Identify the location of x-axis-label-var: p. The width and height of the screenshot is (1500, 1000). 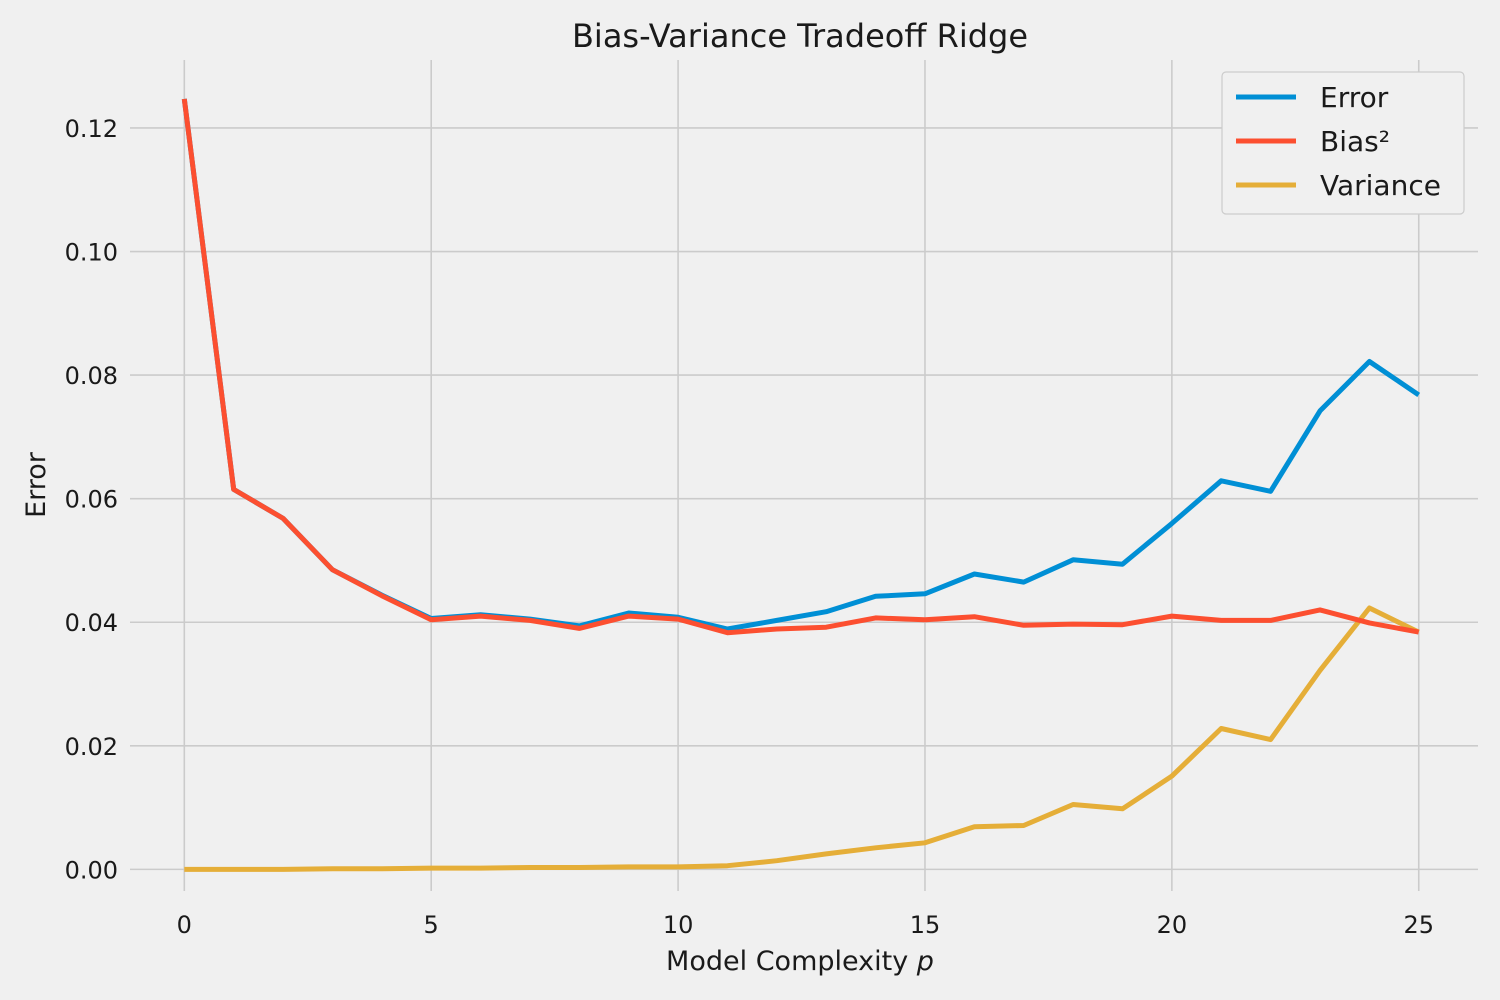
(925, 961).